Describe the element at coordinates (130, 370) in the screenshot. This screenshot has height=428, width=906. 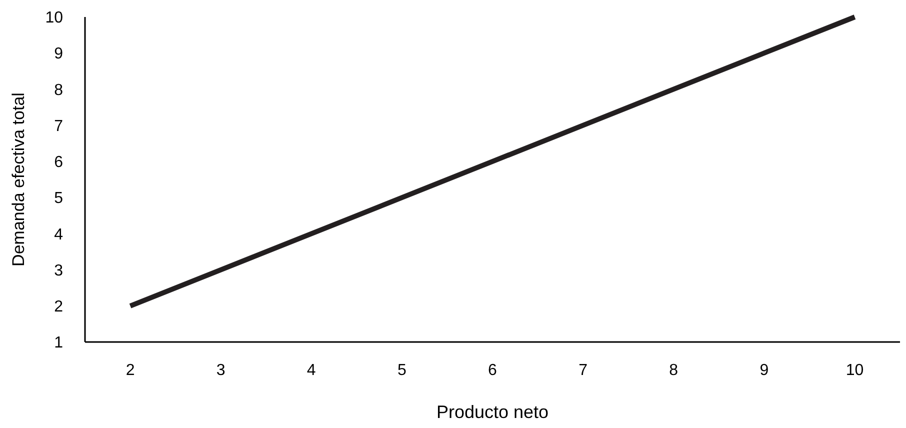
I see `x-tick-label: 2` at that location.